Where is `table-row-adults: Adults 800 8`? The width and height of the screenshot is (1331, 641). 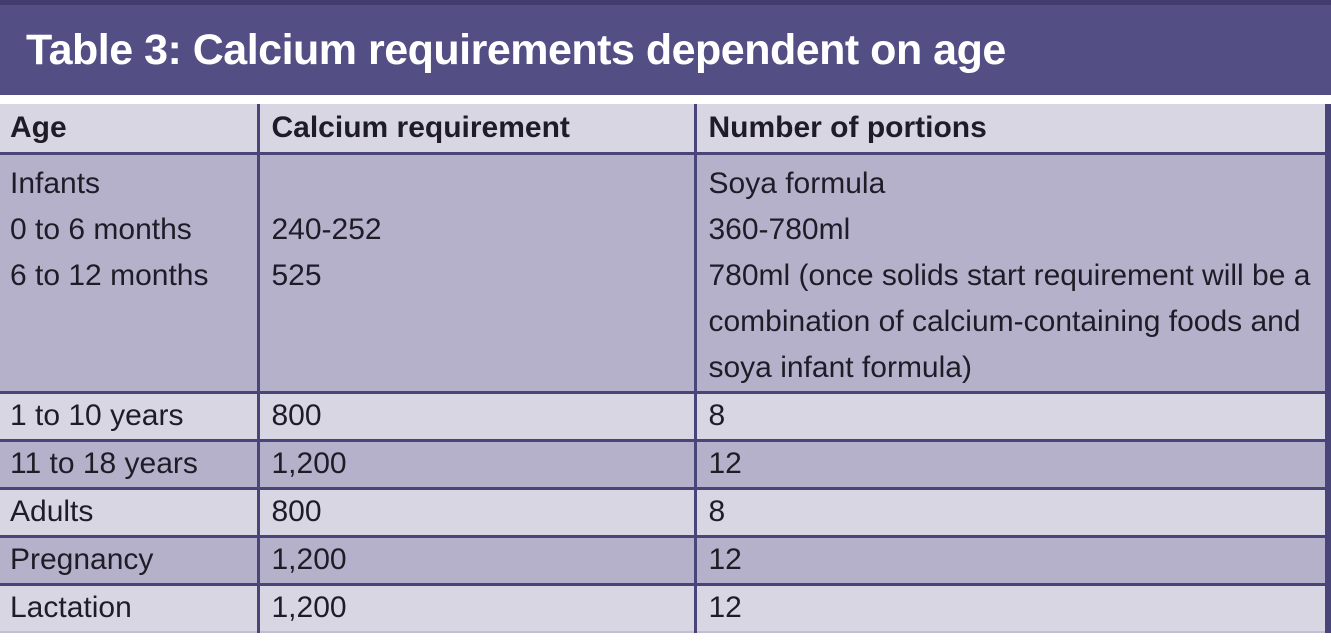
table-row-adults: Adults 800 8 is located at coordinates (662, 513).